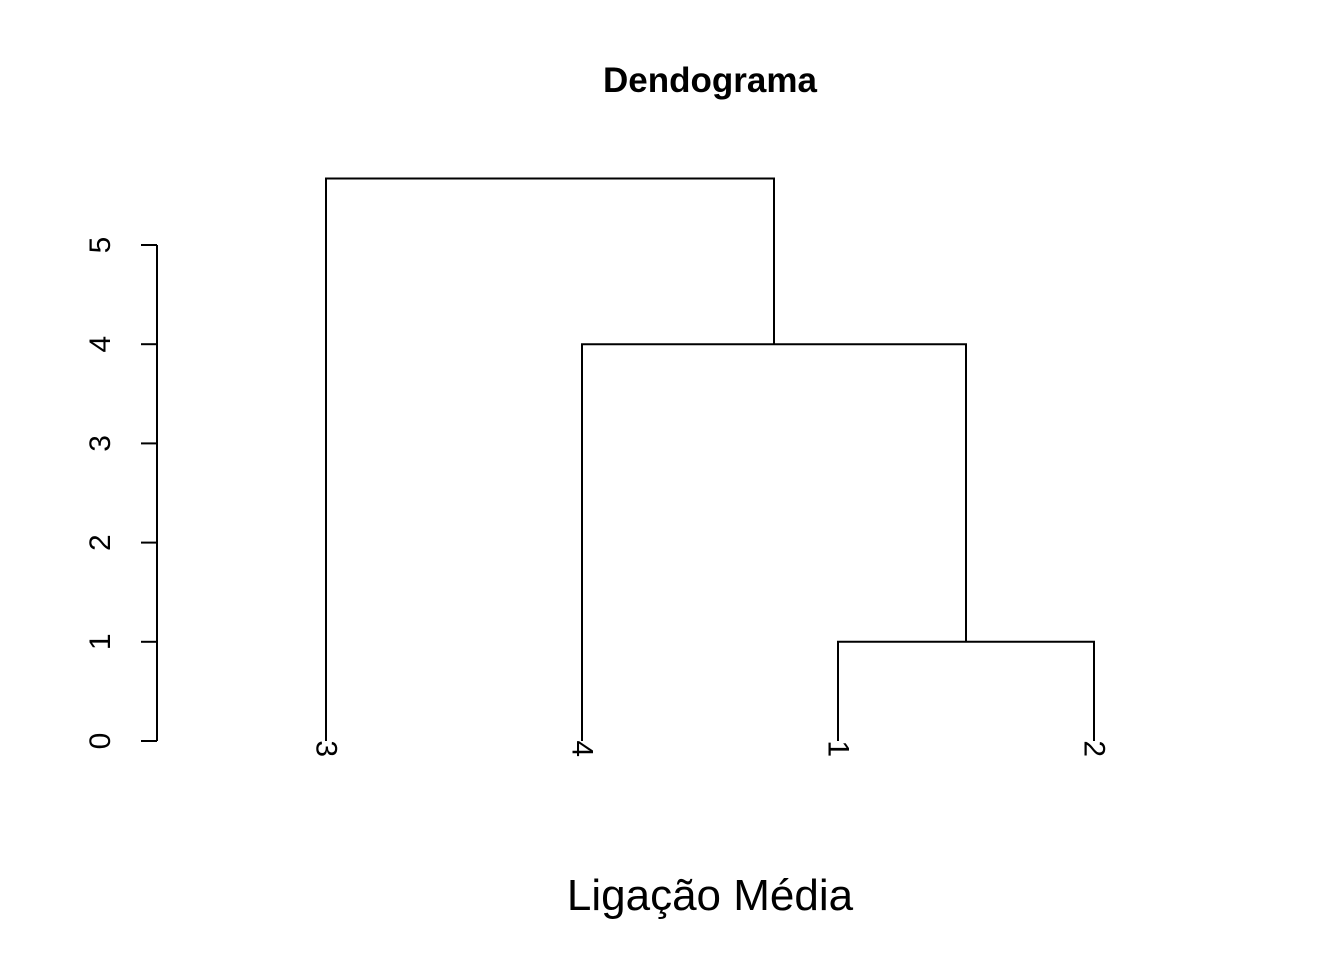 This screenshot has height=960, width=1344. I want to click on y-axis: 0 1 2 3 4 5, so click(121, 493).